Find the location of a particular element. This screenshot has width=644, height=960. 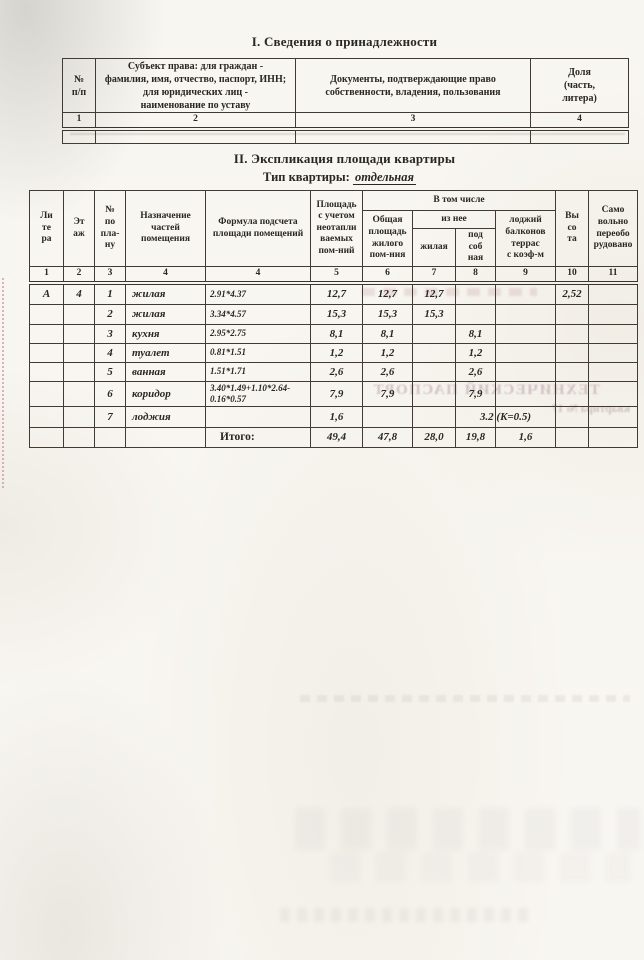

column-number: 5 is located at coordinates (336, 275).